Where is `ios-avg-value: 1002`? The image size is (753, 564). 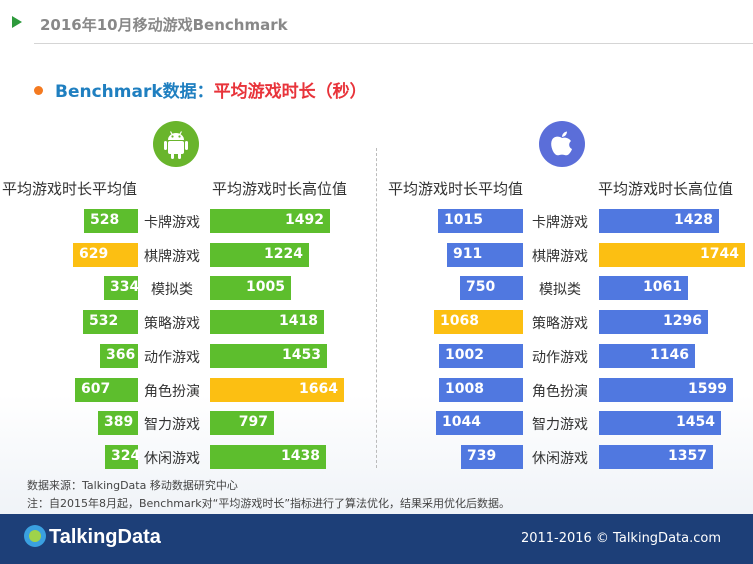
ios-avg-value: 1002 is located at coordinates (464, 354).